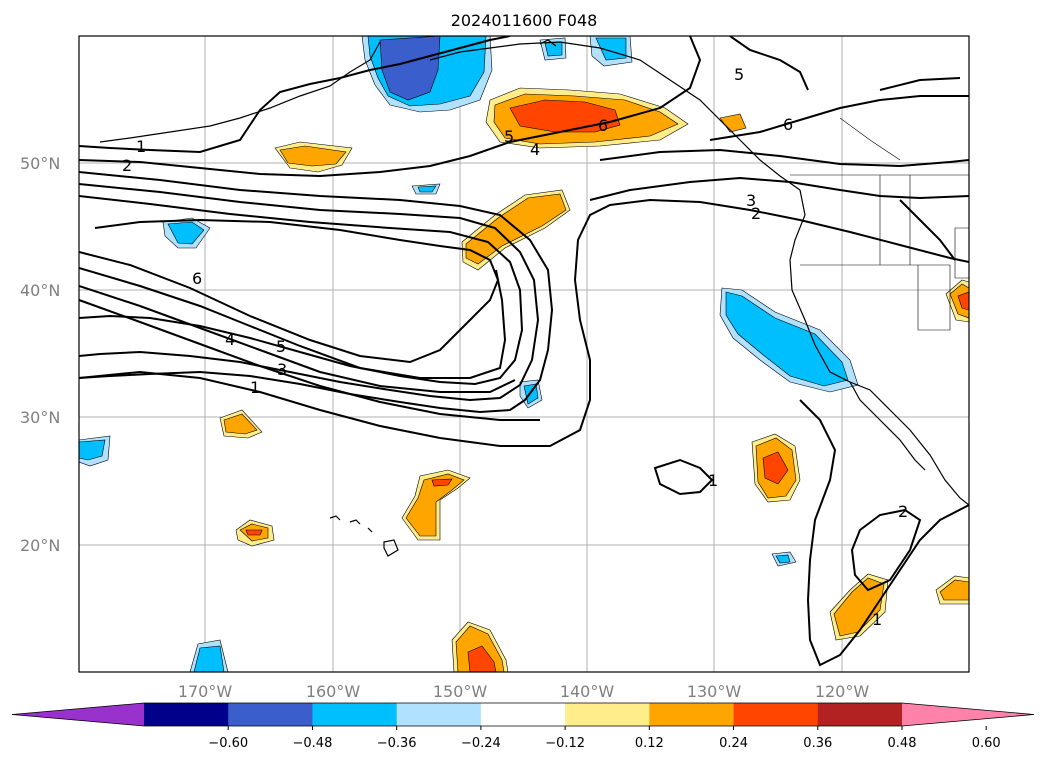 The width and height of the screenshot is (1047, 765). What do you see at coordinates (902, 743) in the screenshot?
I see `colorbar-tick-label: 0.48` at bounding box center [902, 743].